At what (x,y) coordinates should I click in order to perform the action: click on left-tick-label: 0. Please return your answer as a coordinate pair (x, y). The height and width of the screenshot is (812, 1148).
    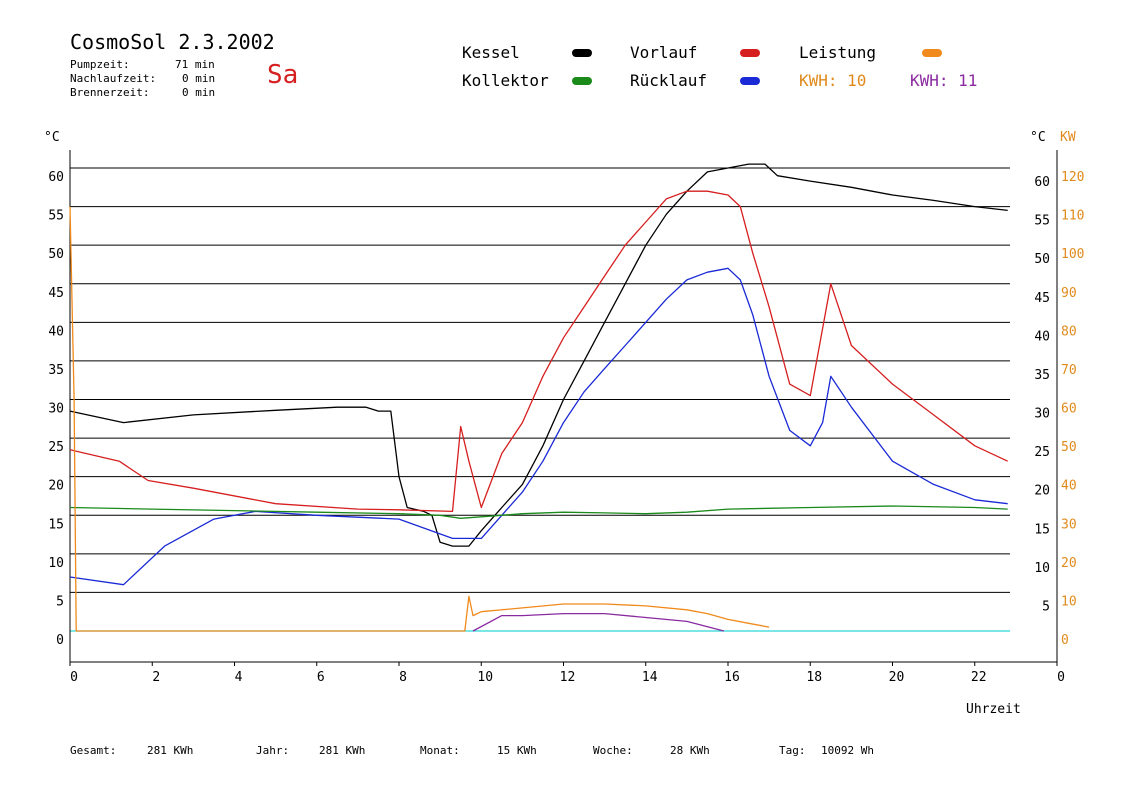
    Looking at the image, I should click on (60, 640).